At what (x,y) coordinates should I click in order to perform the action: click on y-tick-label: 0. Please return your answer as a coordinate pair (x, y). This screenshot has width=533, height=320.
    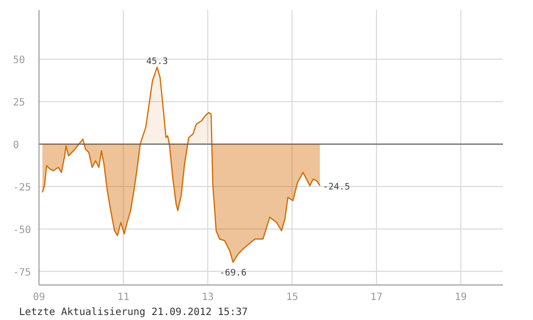
    Looking at the image, I should click on (16, 146).